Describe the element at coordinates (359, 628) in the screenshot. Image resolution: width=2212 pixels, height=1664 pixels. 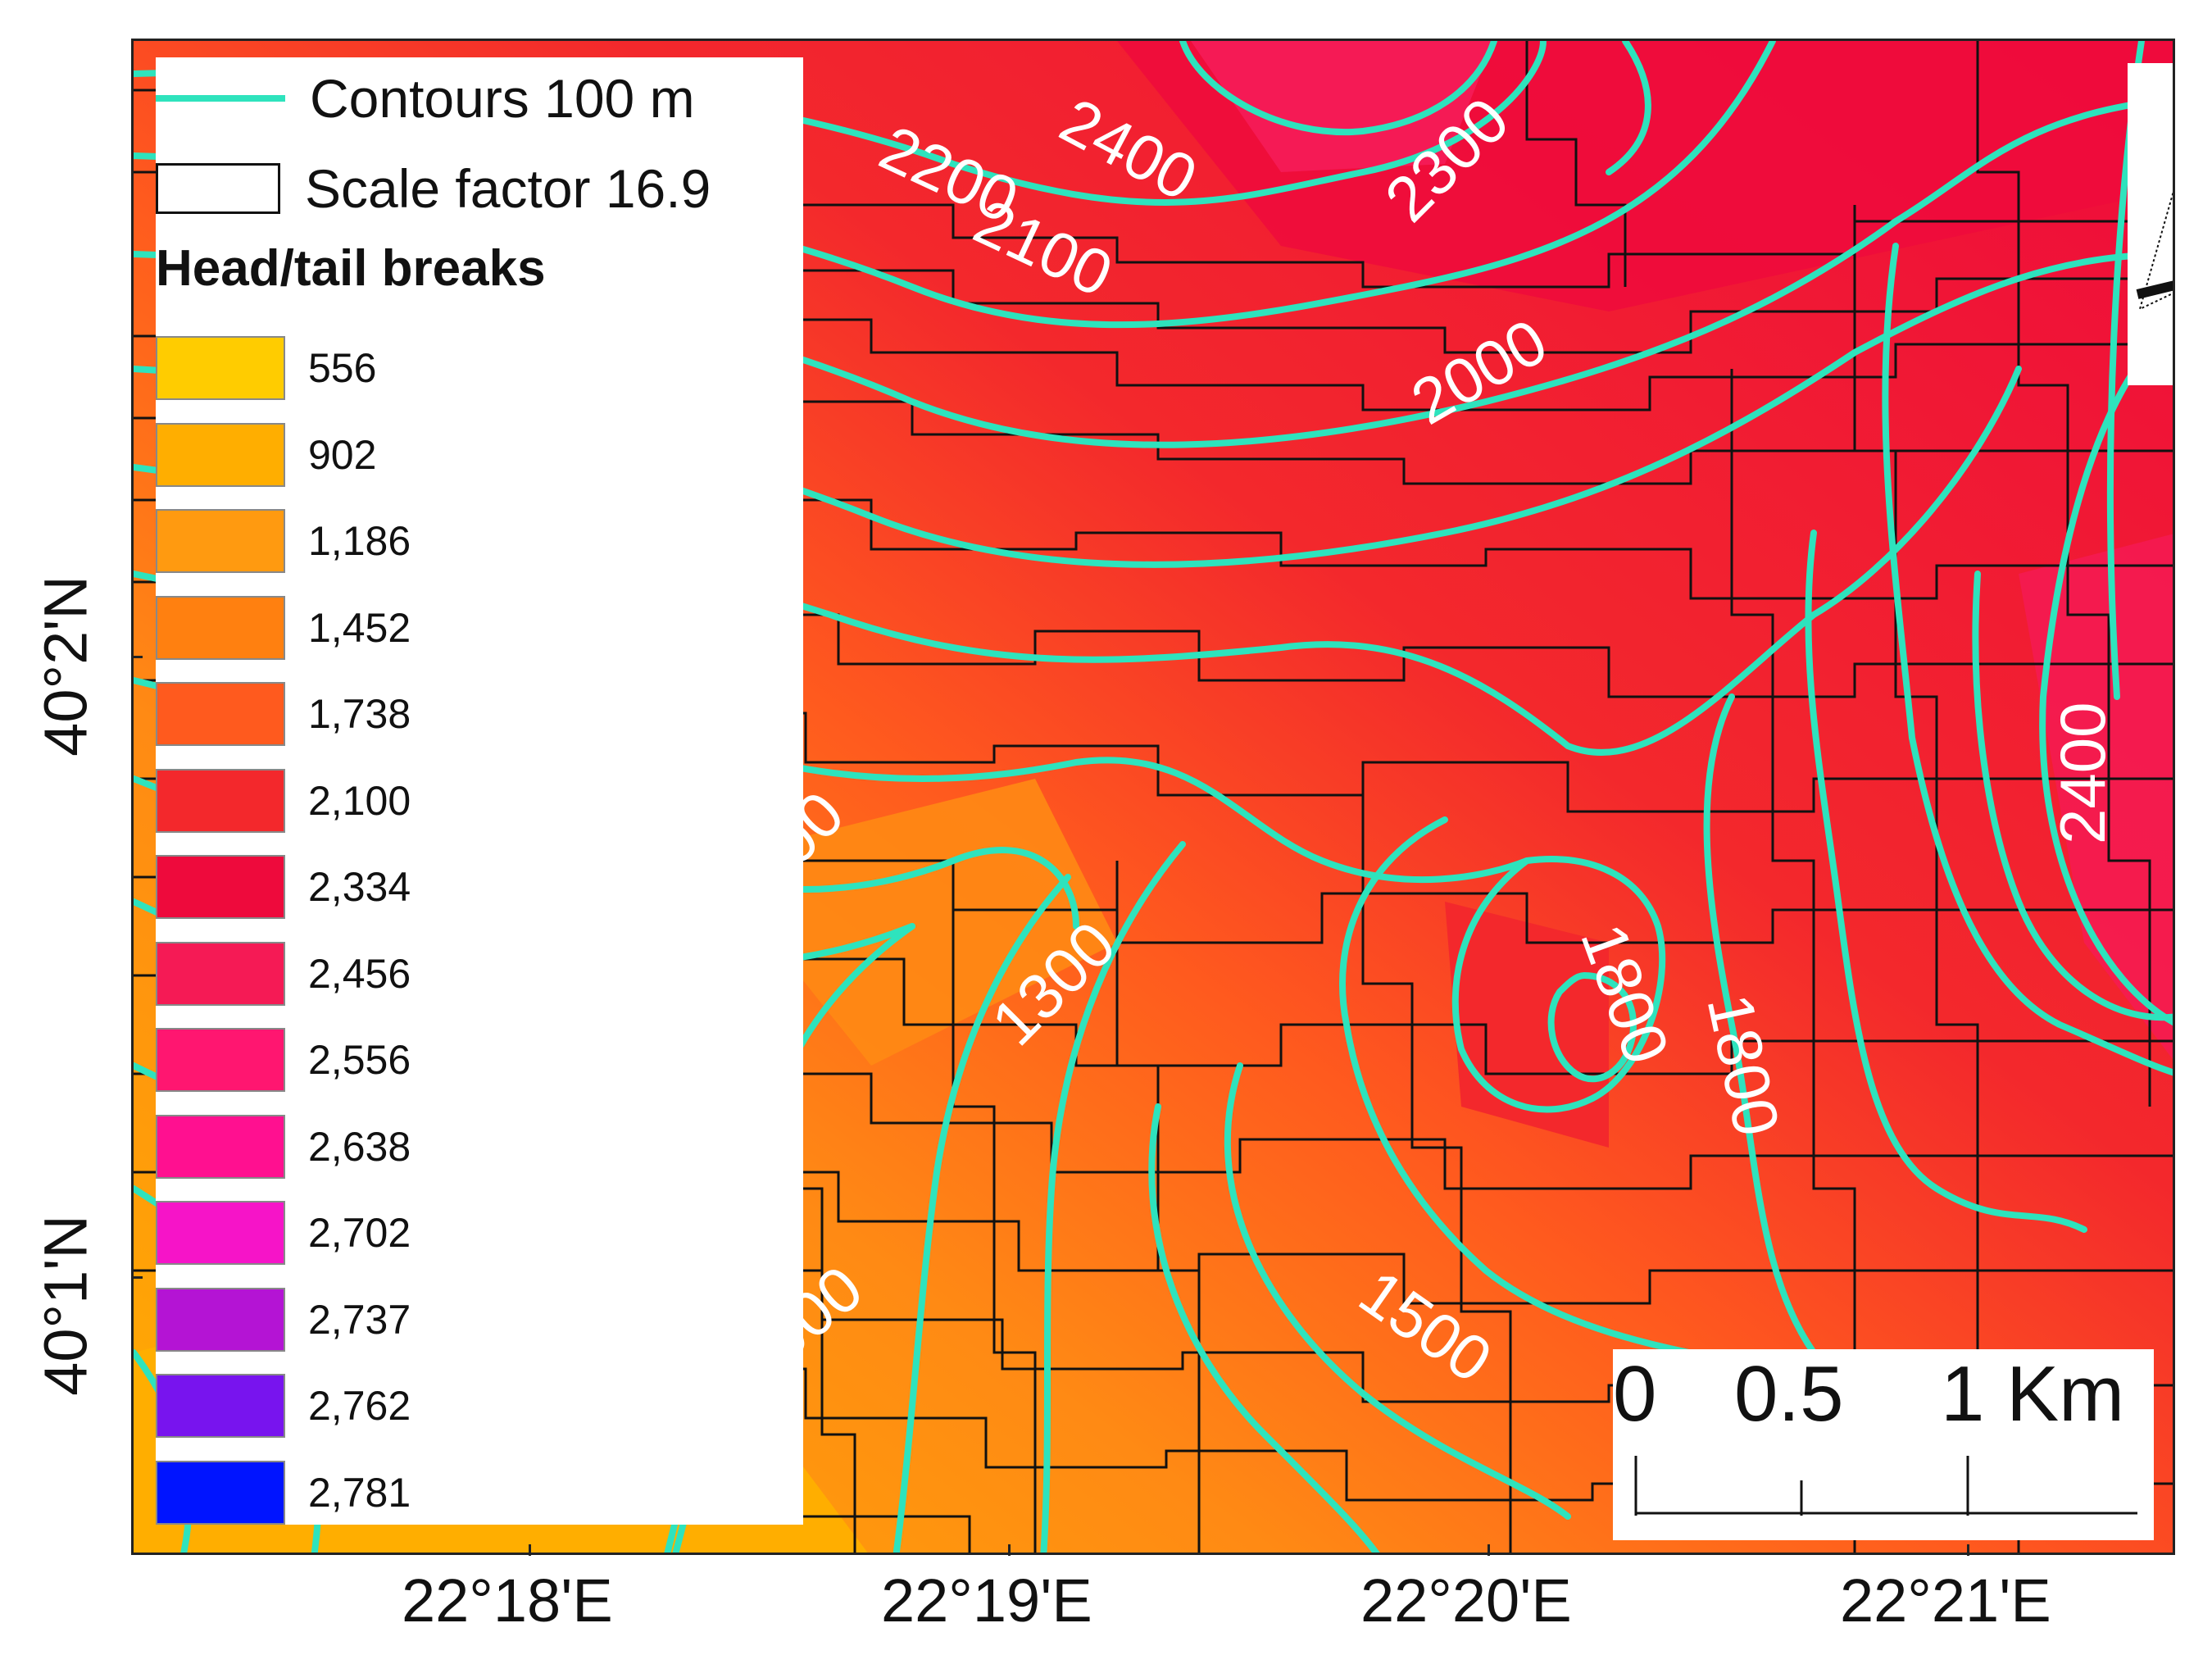
I see `legend-class-label: 1,452` at that location.